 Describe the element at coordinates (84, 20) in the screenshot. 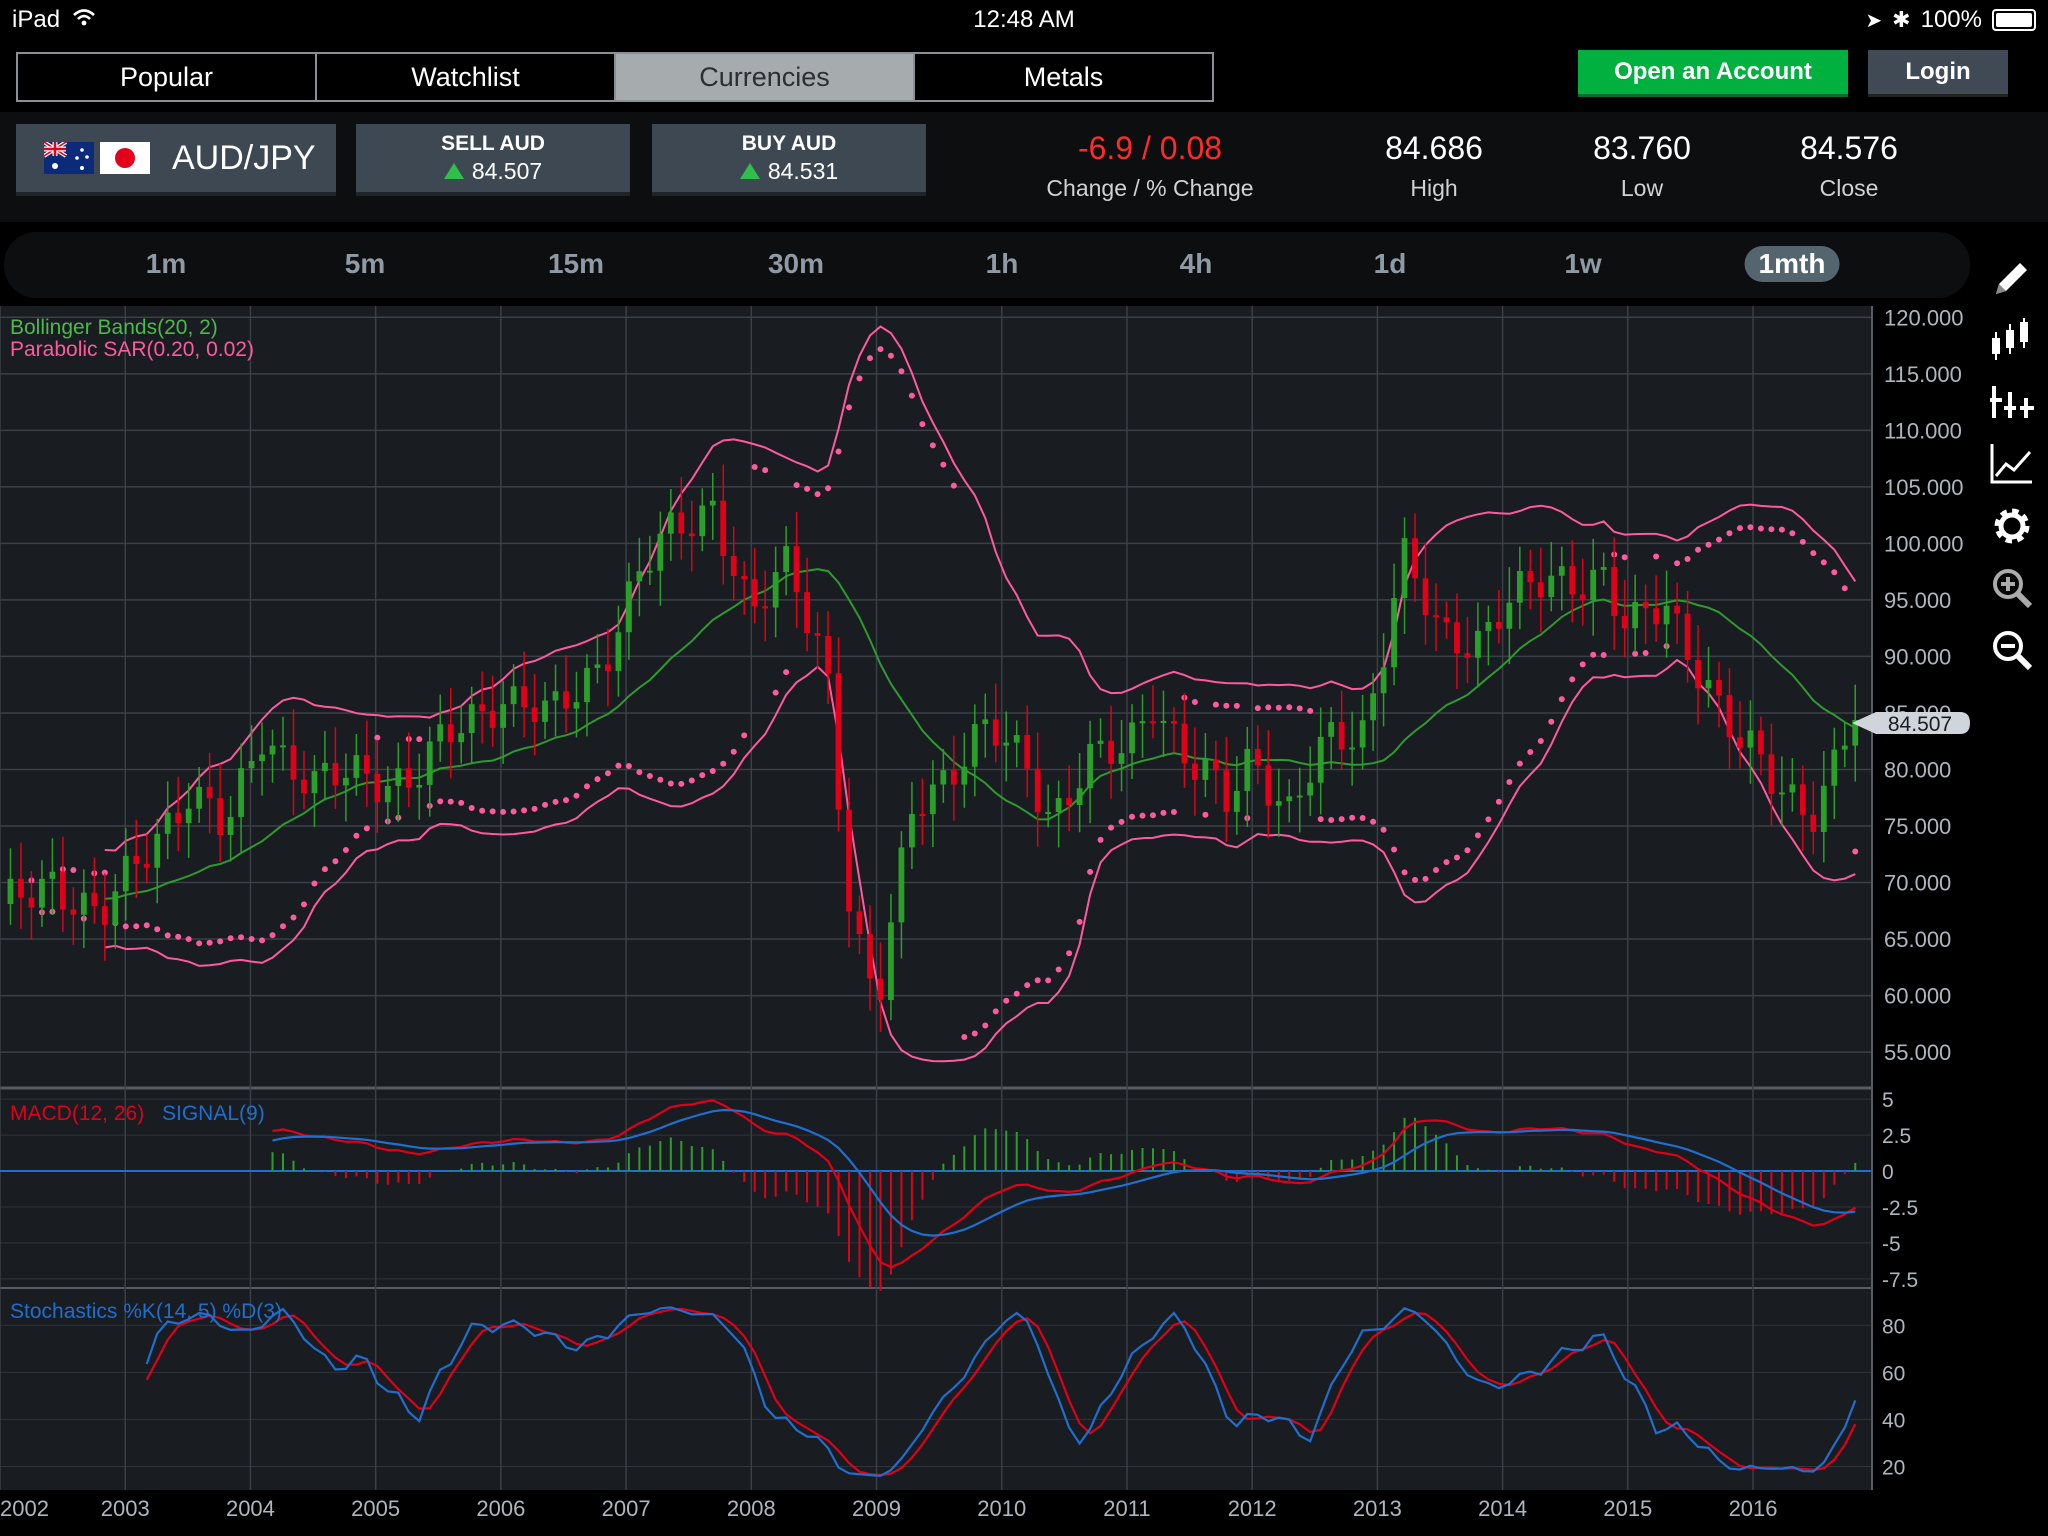

I see `wifi-icon` at that location.